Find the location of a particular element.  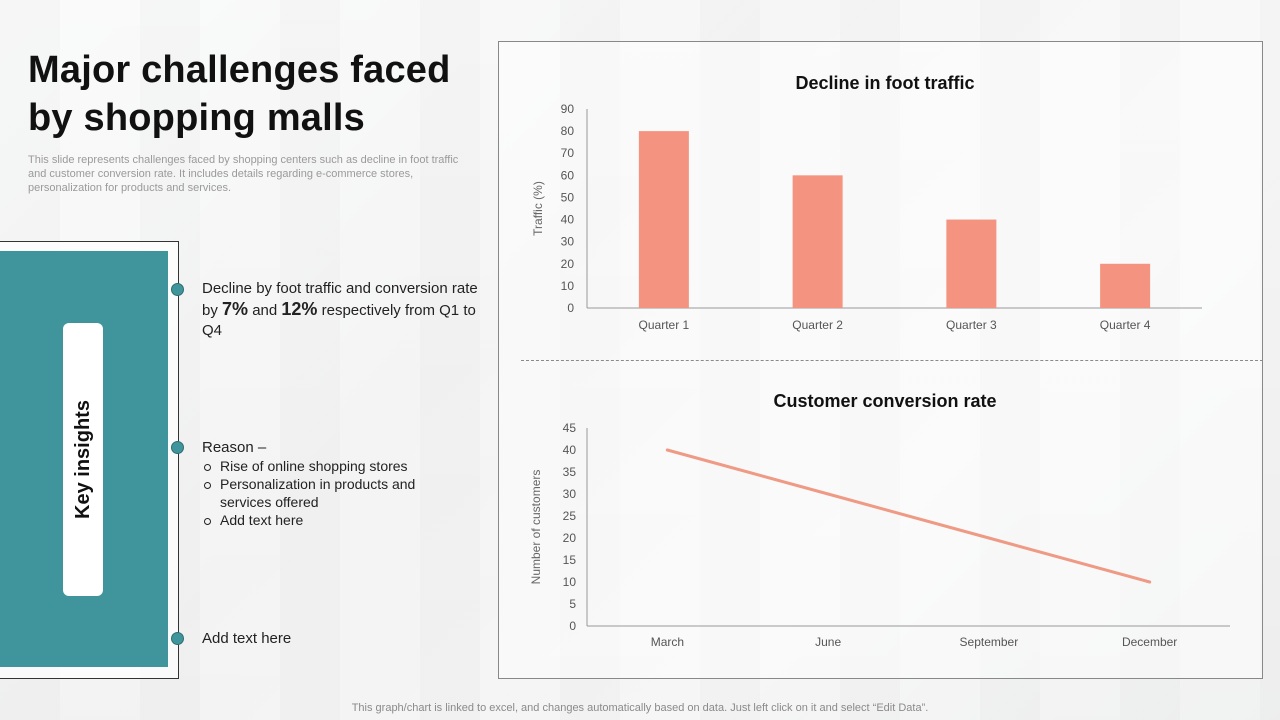

key-insights-label-box: Key insights is located at coordinates (83, 459).